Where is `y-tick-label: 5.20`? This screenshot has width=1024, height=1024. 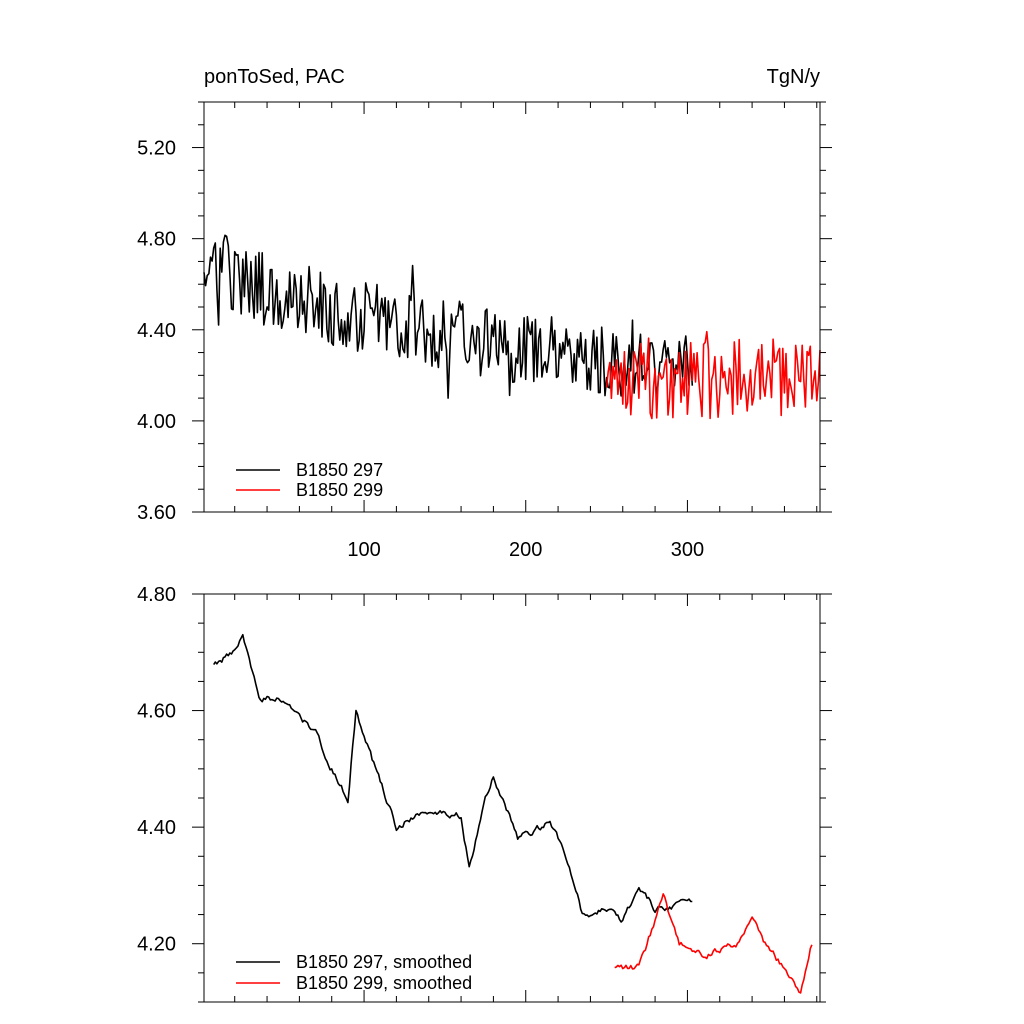 y-tick-label: 5.20 is located at coordinates (156, 149).